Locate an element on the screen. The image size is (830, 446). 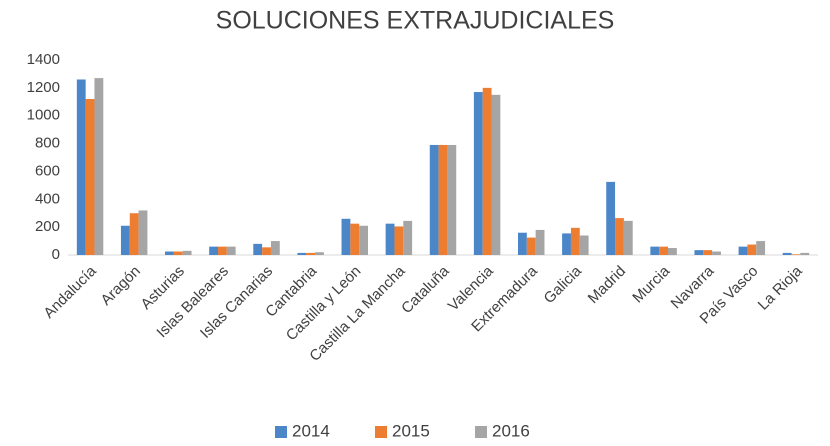
x-tick-label: Andalucía is located at coordinates (70, 292).